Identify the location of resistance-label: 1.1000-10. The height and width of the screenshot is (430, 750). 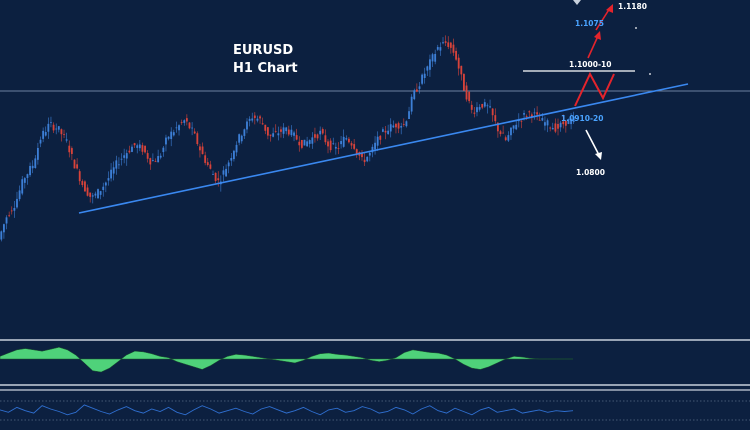
(590, 64).